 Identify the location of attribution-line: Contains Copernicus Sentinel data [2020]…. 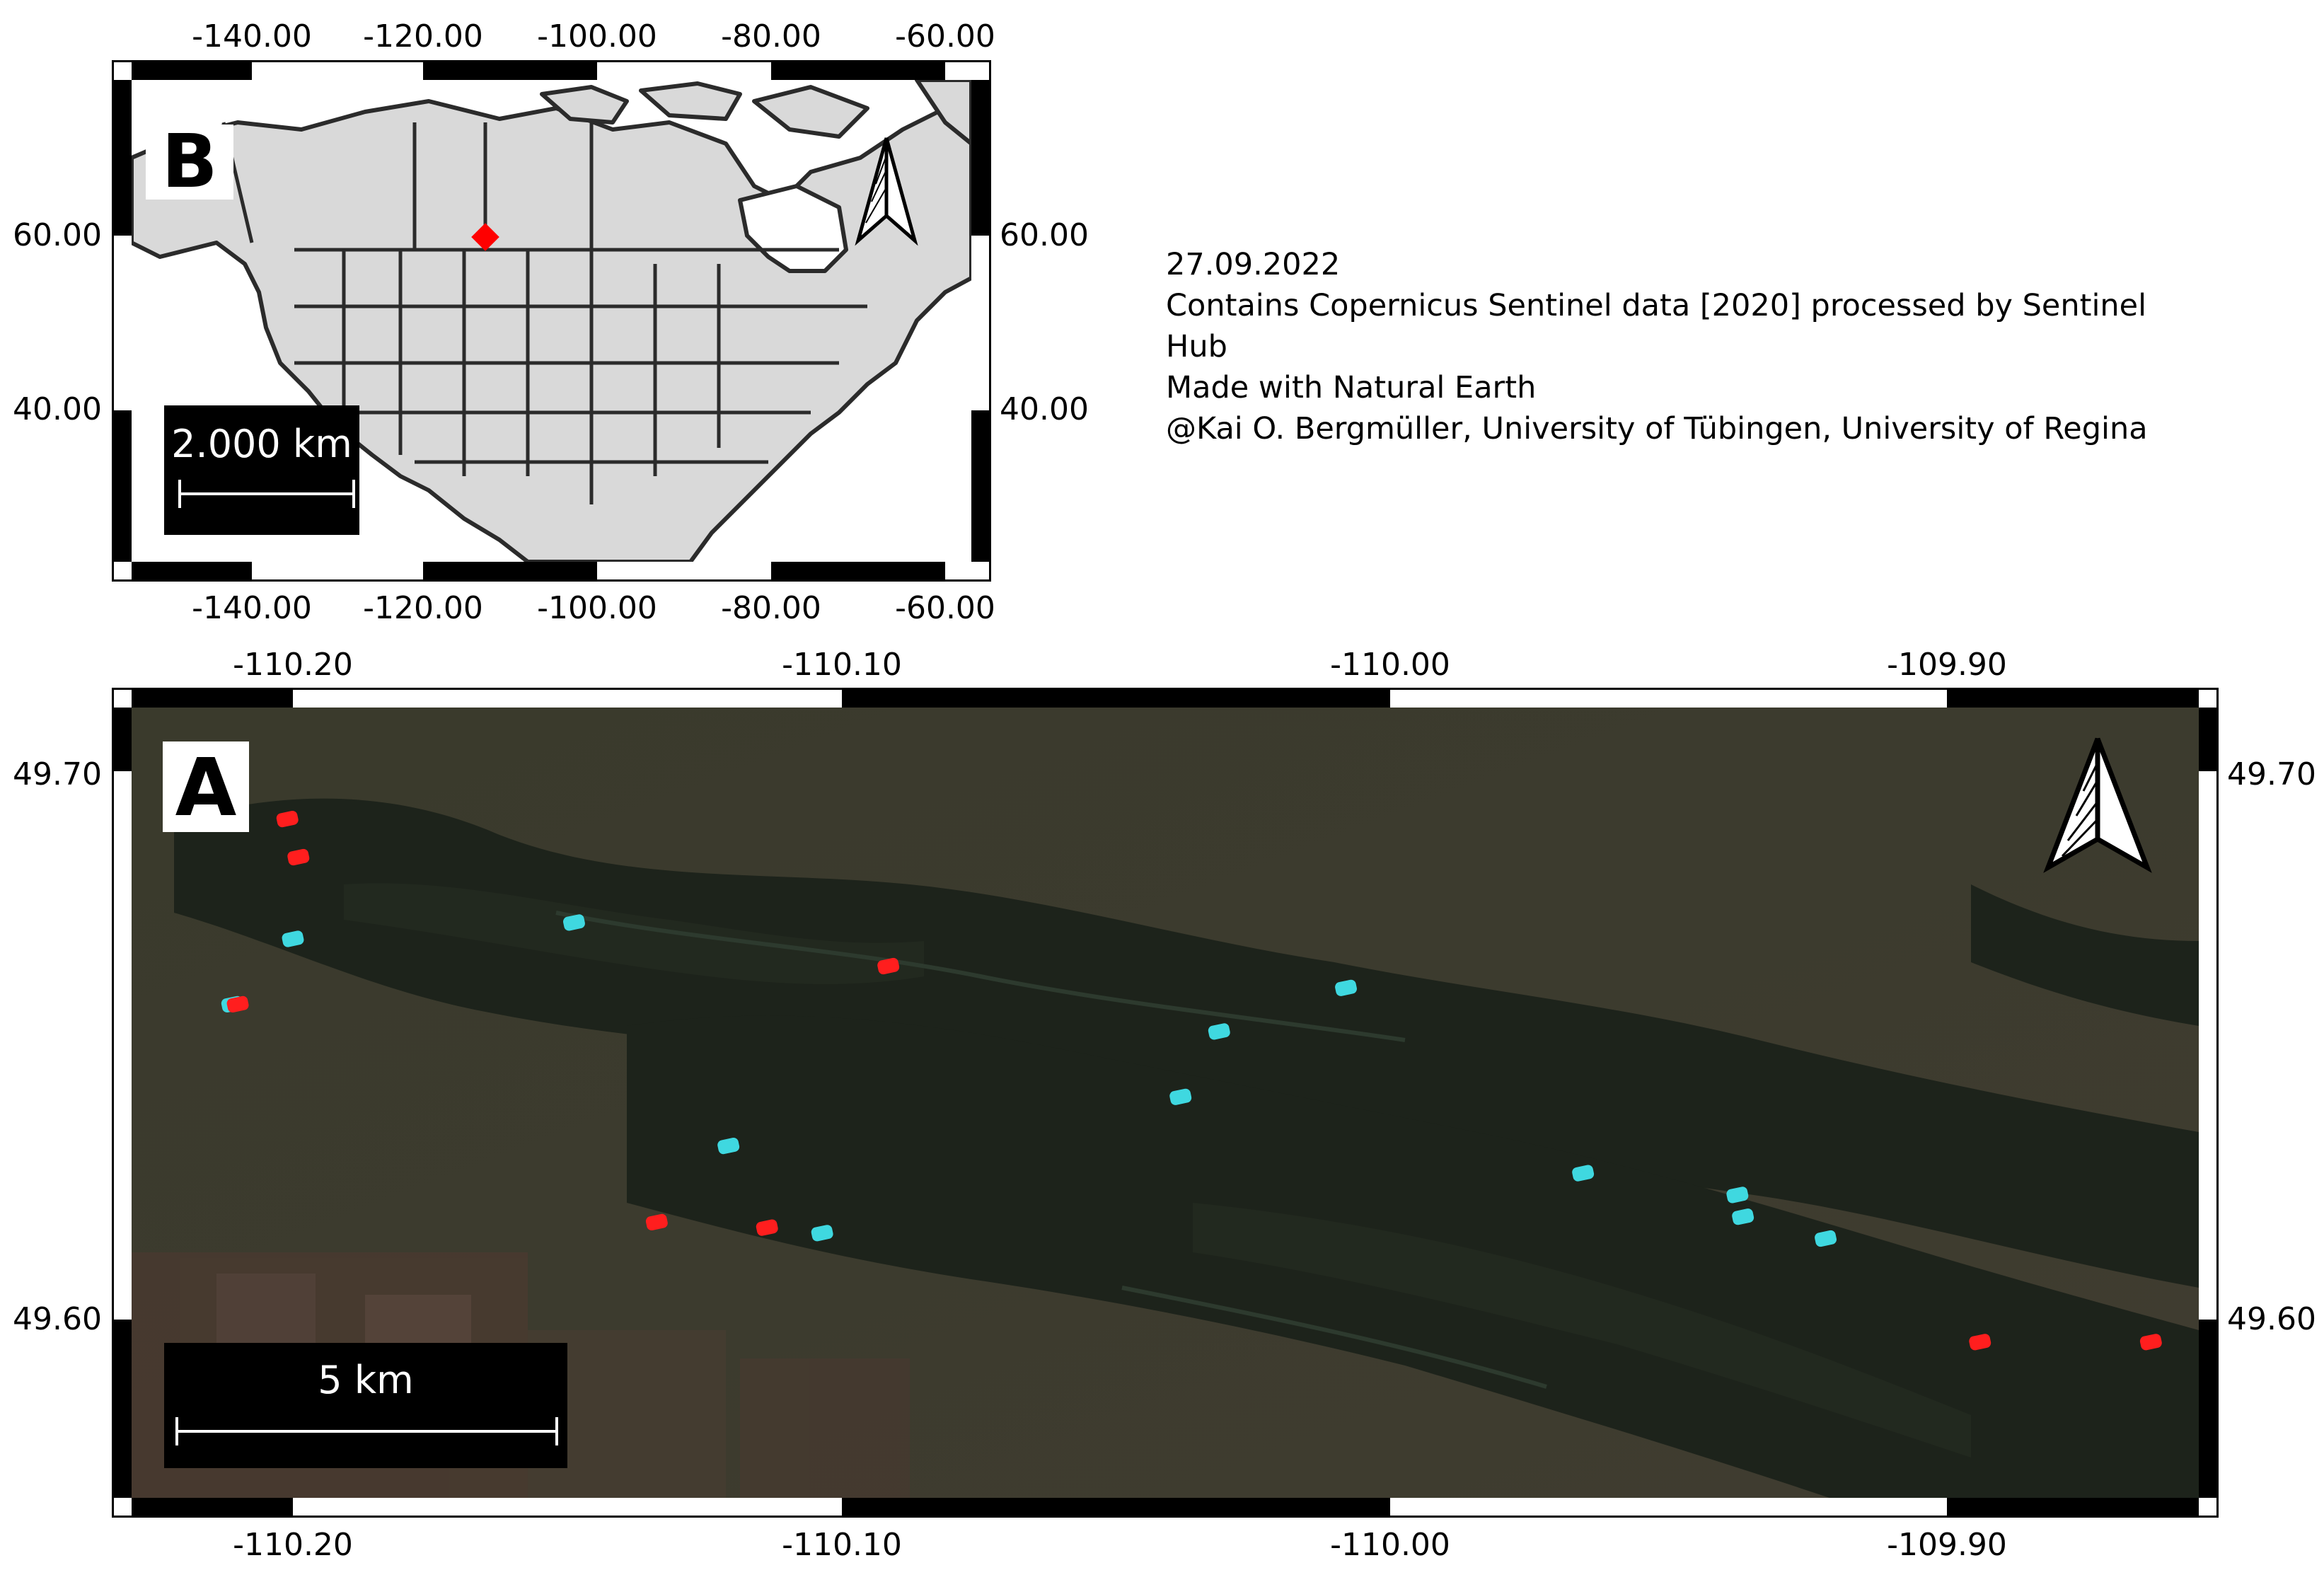
(1656, 305).